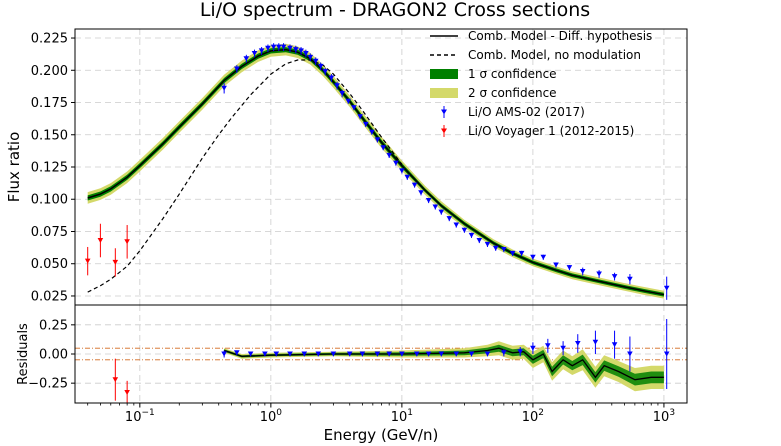 Image resolution: width=781 pixels, height=446 pixels. I want to click on x-tick-exponent: 1, so click(410, 413).